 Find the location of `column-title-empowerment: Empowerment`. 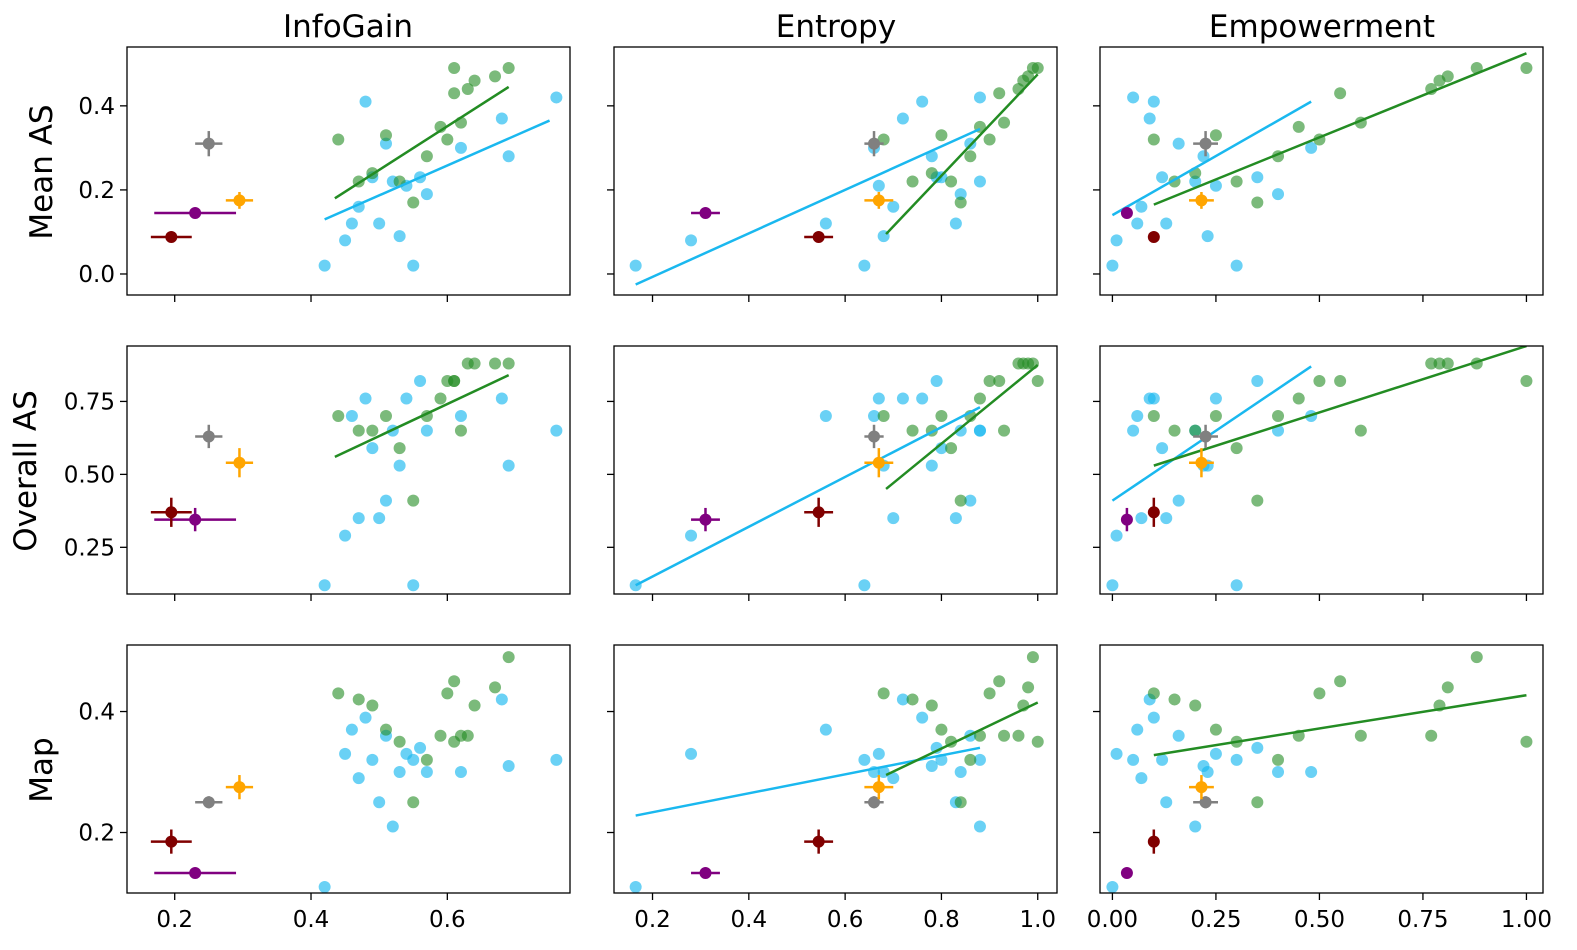

column-title-empowerment: Empowerment is located at coordinates (1322, 27).